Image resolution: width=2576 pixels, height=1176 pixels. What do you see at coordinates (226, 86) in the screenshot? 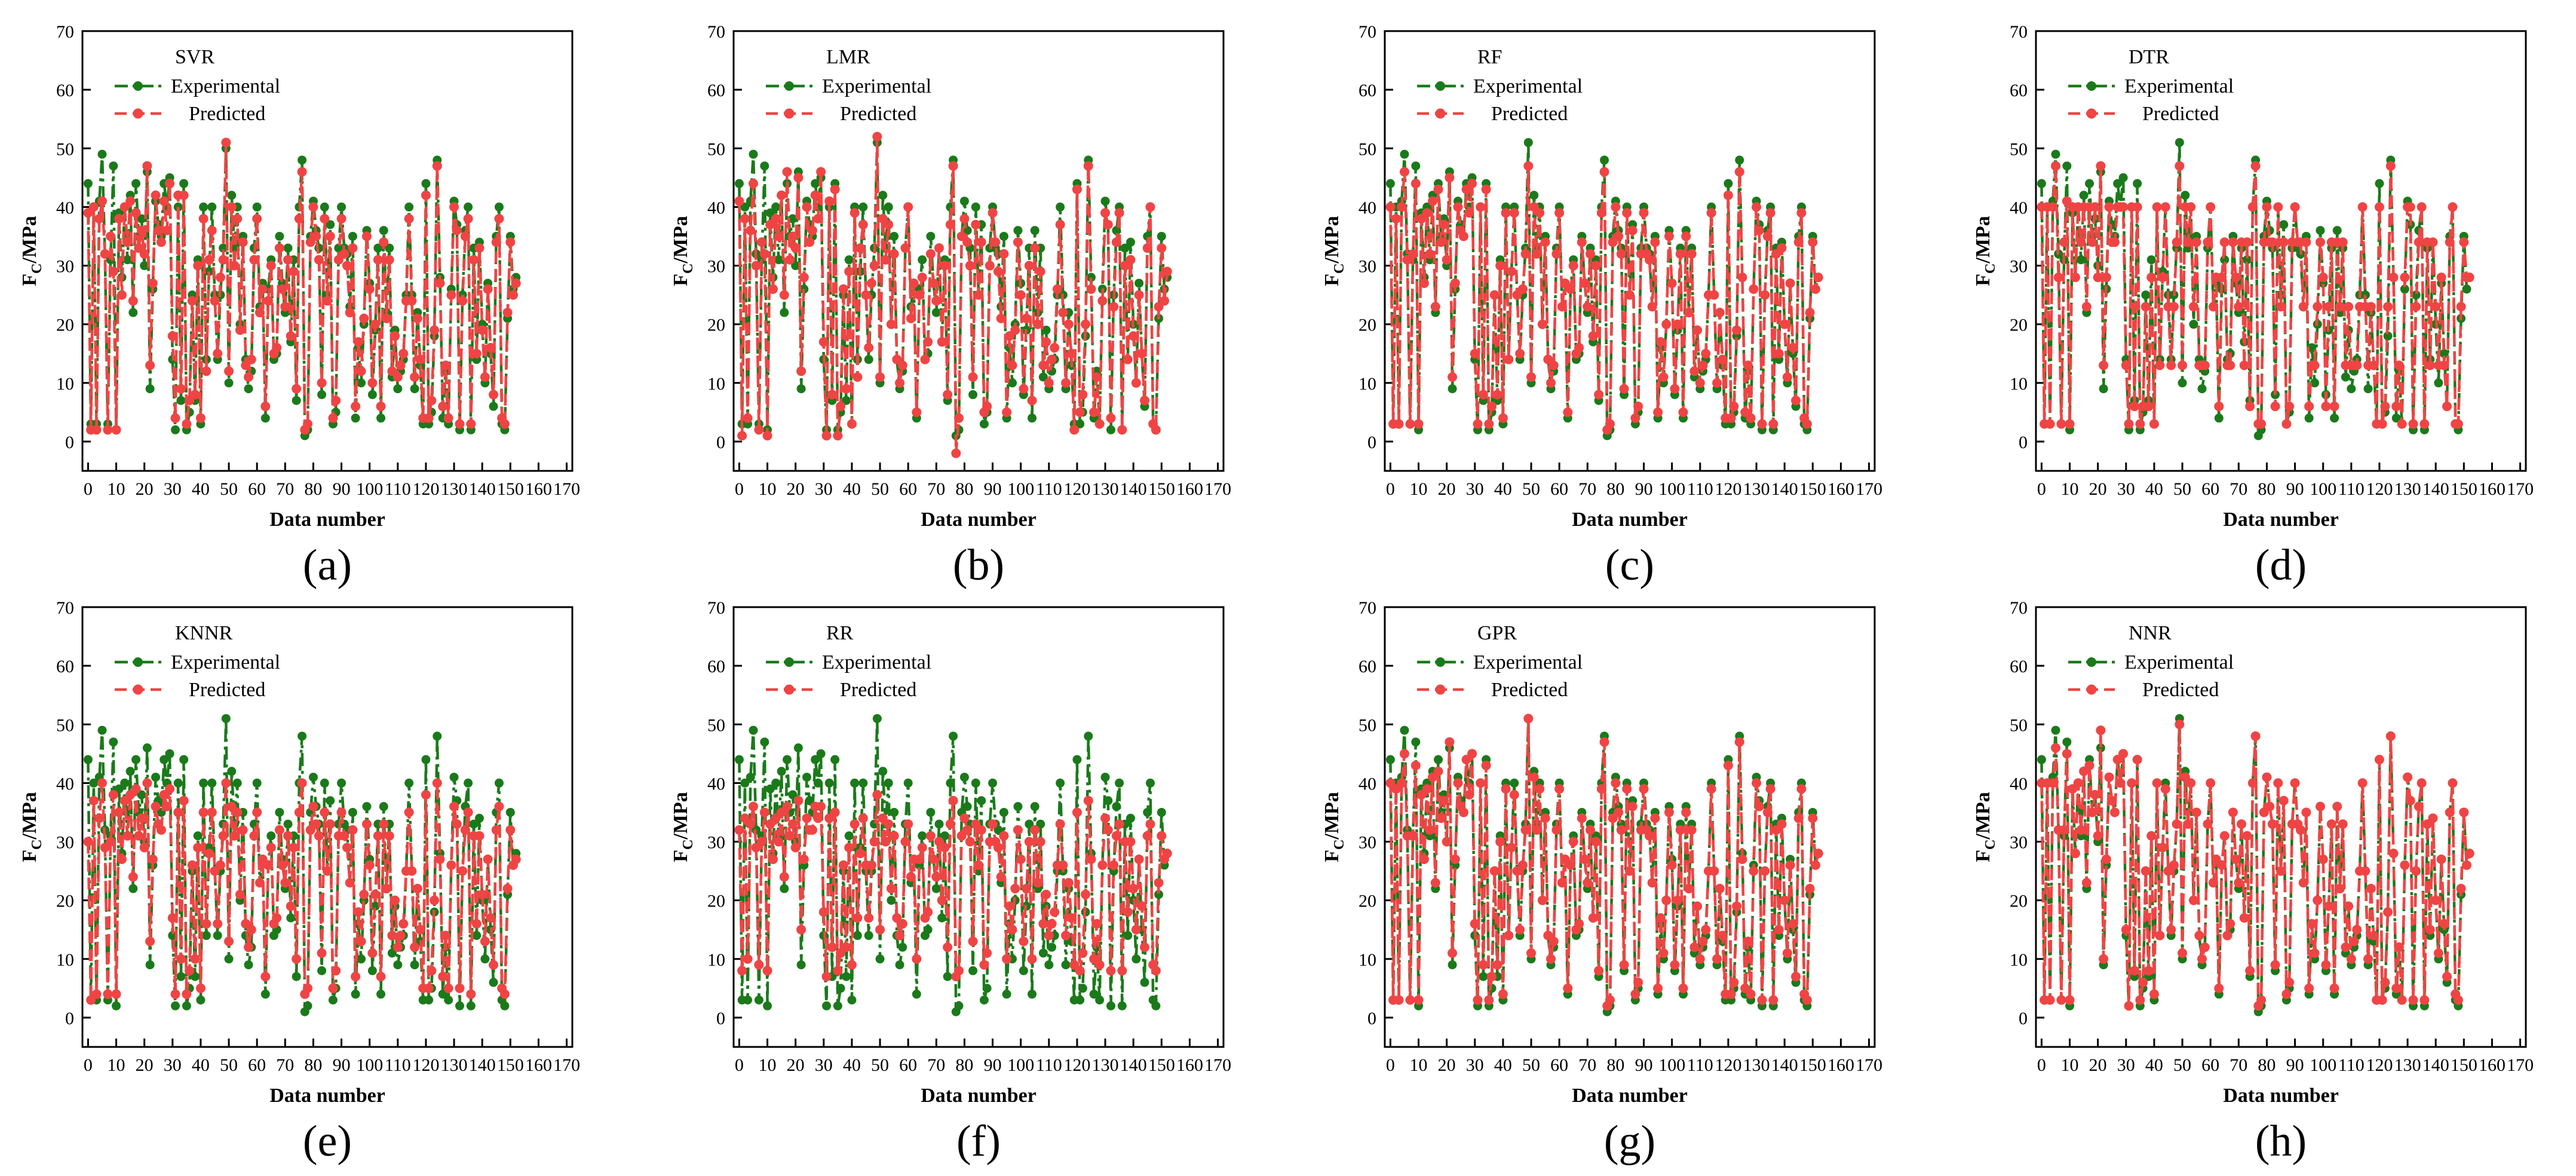
I see `legend-label-experimental: Experimental` at bounding box center [226, 86].